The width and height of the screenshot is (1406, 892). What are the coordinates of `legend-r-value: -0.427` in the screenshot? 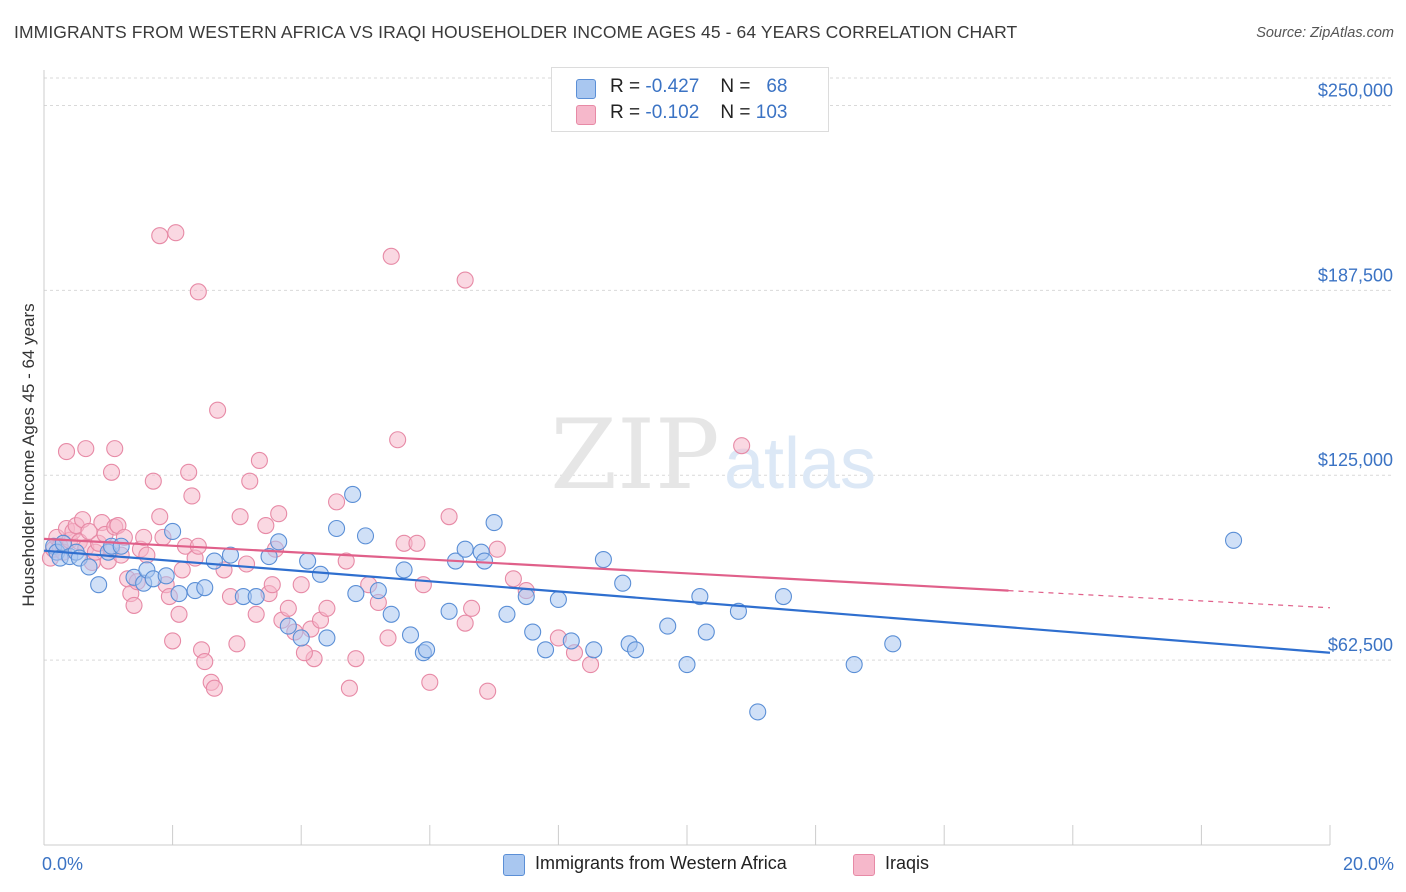 It's located at (672, 86).